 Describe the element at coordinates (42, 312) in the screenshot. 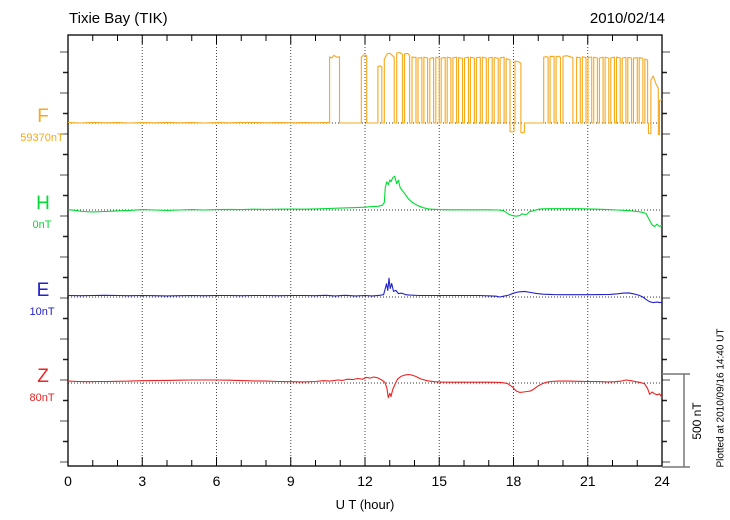

I see `component-baseline-value-E: 10nT` at that location.